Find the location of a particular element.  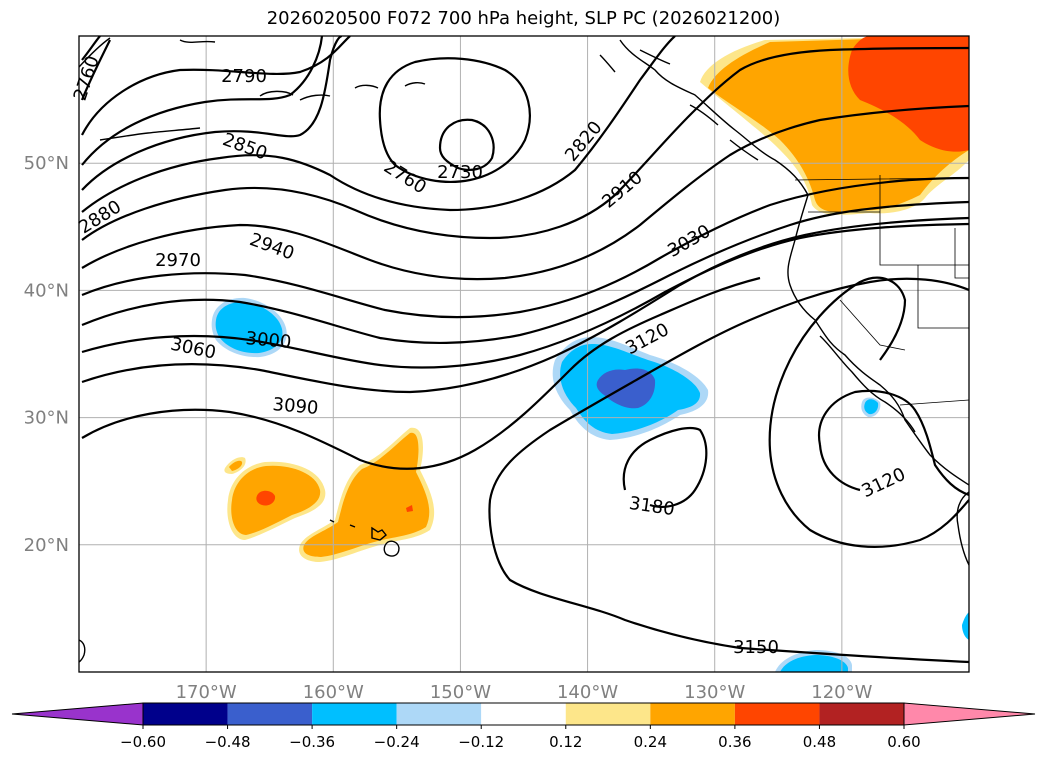

lon-tick-label: 120°W is located at coordinates (841, 692).